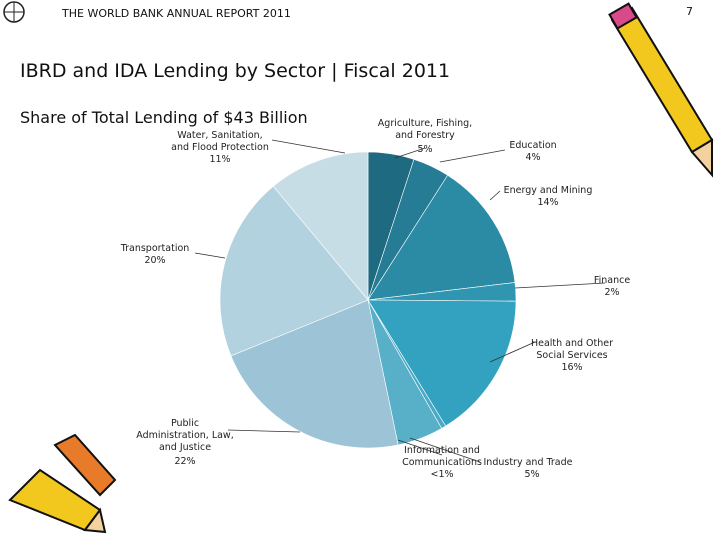 The image size is (720, 540). Describe the element at coordinates (185, 435) in the screenshot. I see `slice-label: Public Administration, Law, and Justice` at that location.